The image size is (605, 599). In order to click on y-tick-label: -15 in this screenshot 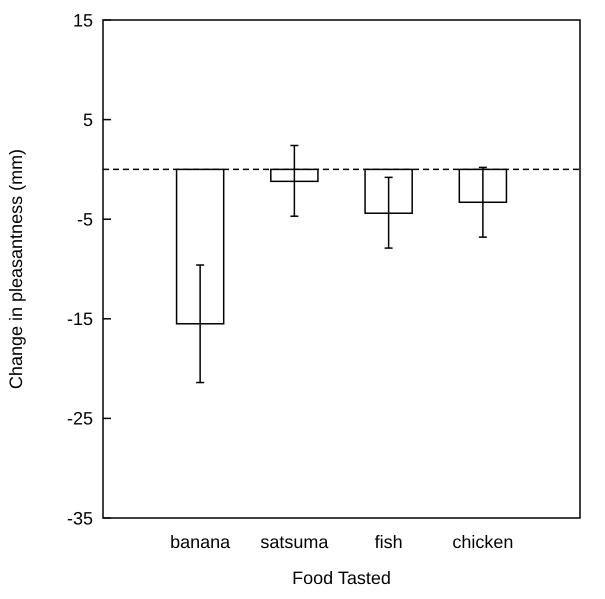, I will do `click(79, 319)`.